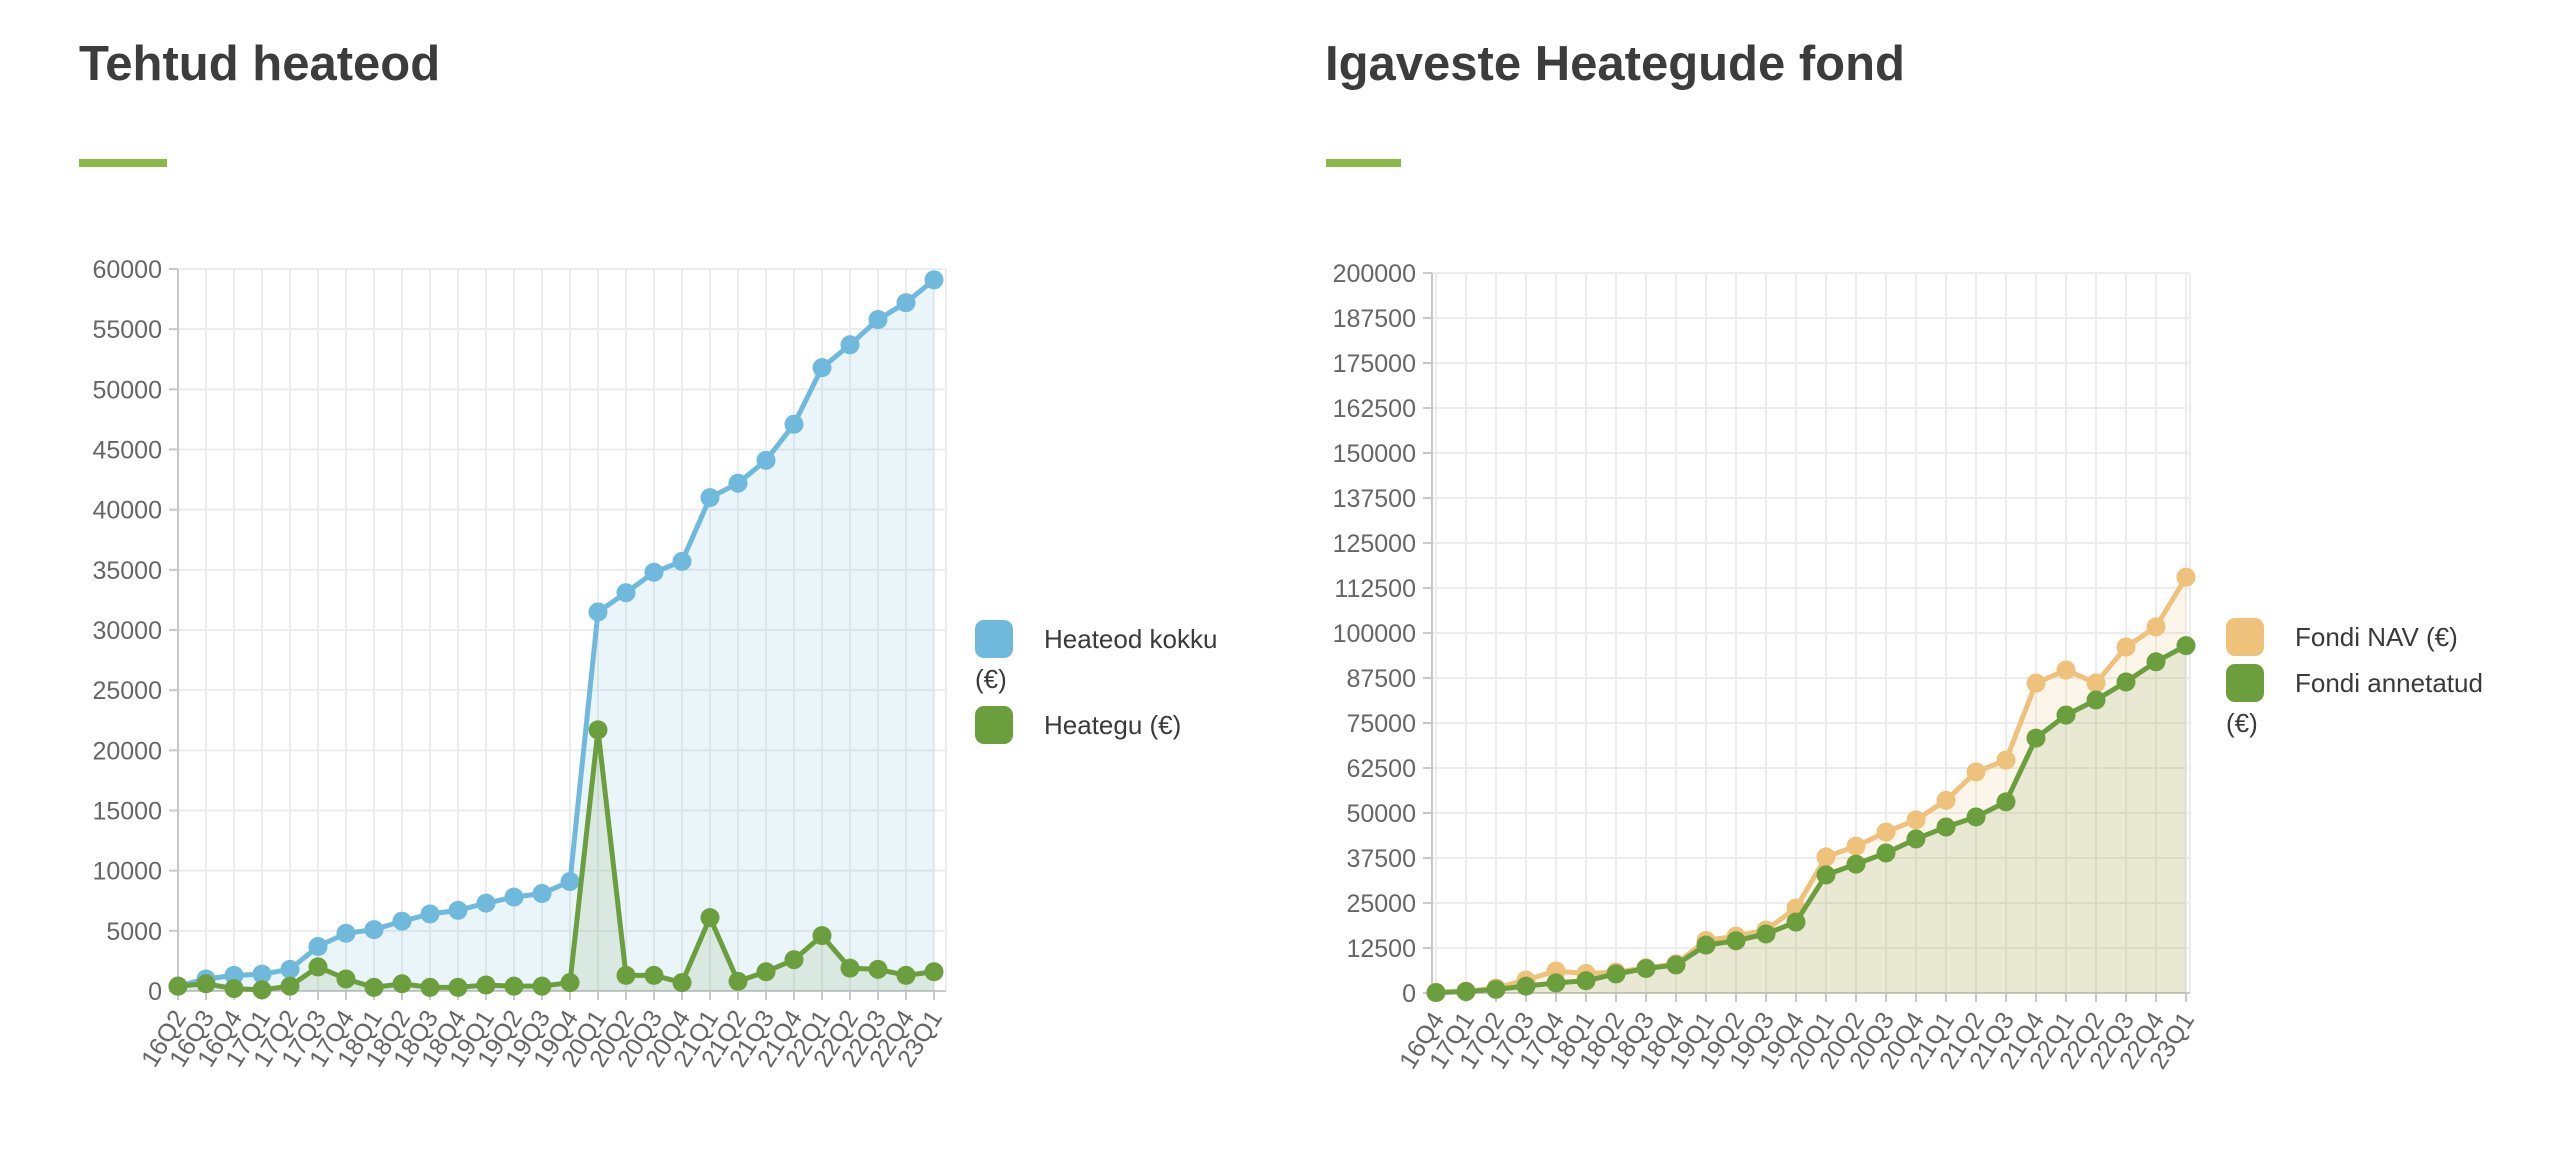 The image size is (2576, 1156). Describe the element at coordinates (994, 725) in the screenshot. I see `legend-swatch-heategu` at that location.